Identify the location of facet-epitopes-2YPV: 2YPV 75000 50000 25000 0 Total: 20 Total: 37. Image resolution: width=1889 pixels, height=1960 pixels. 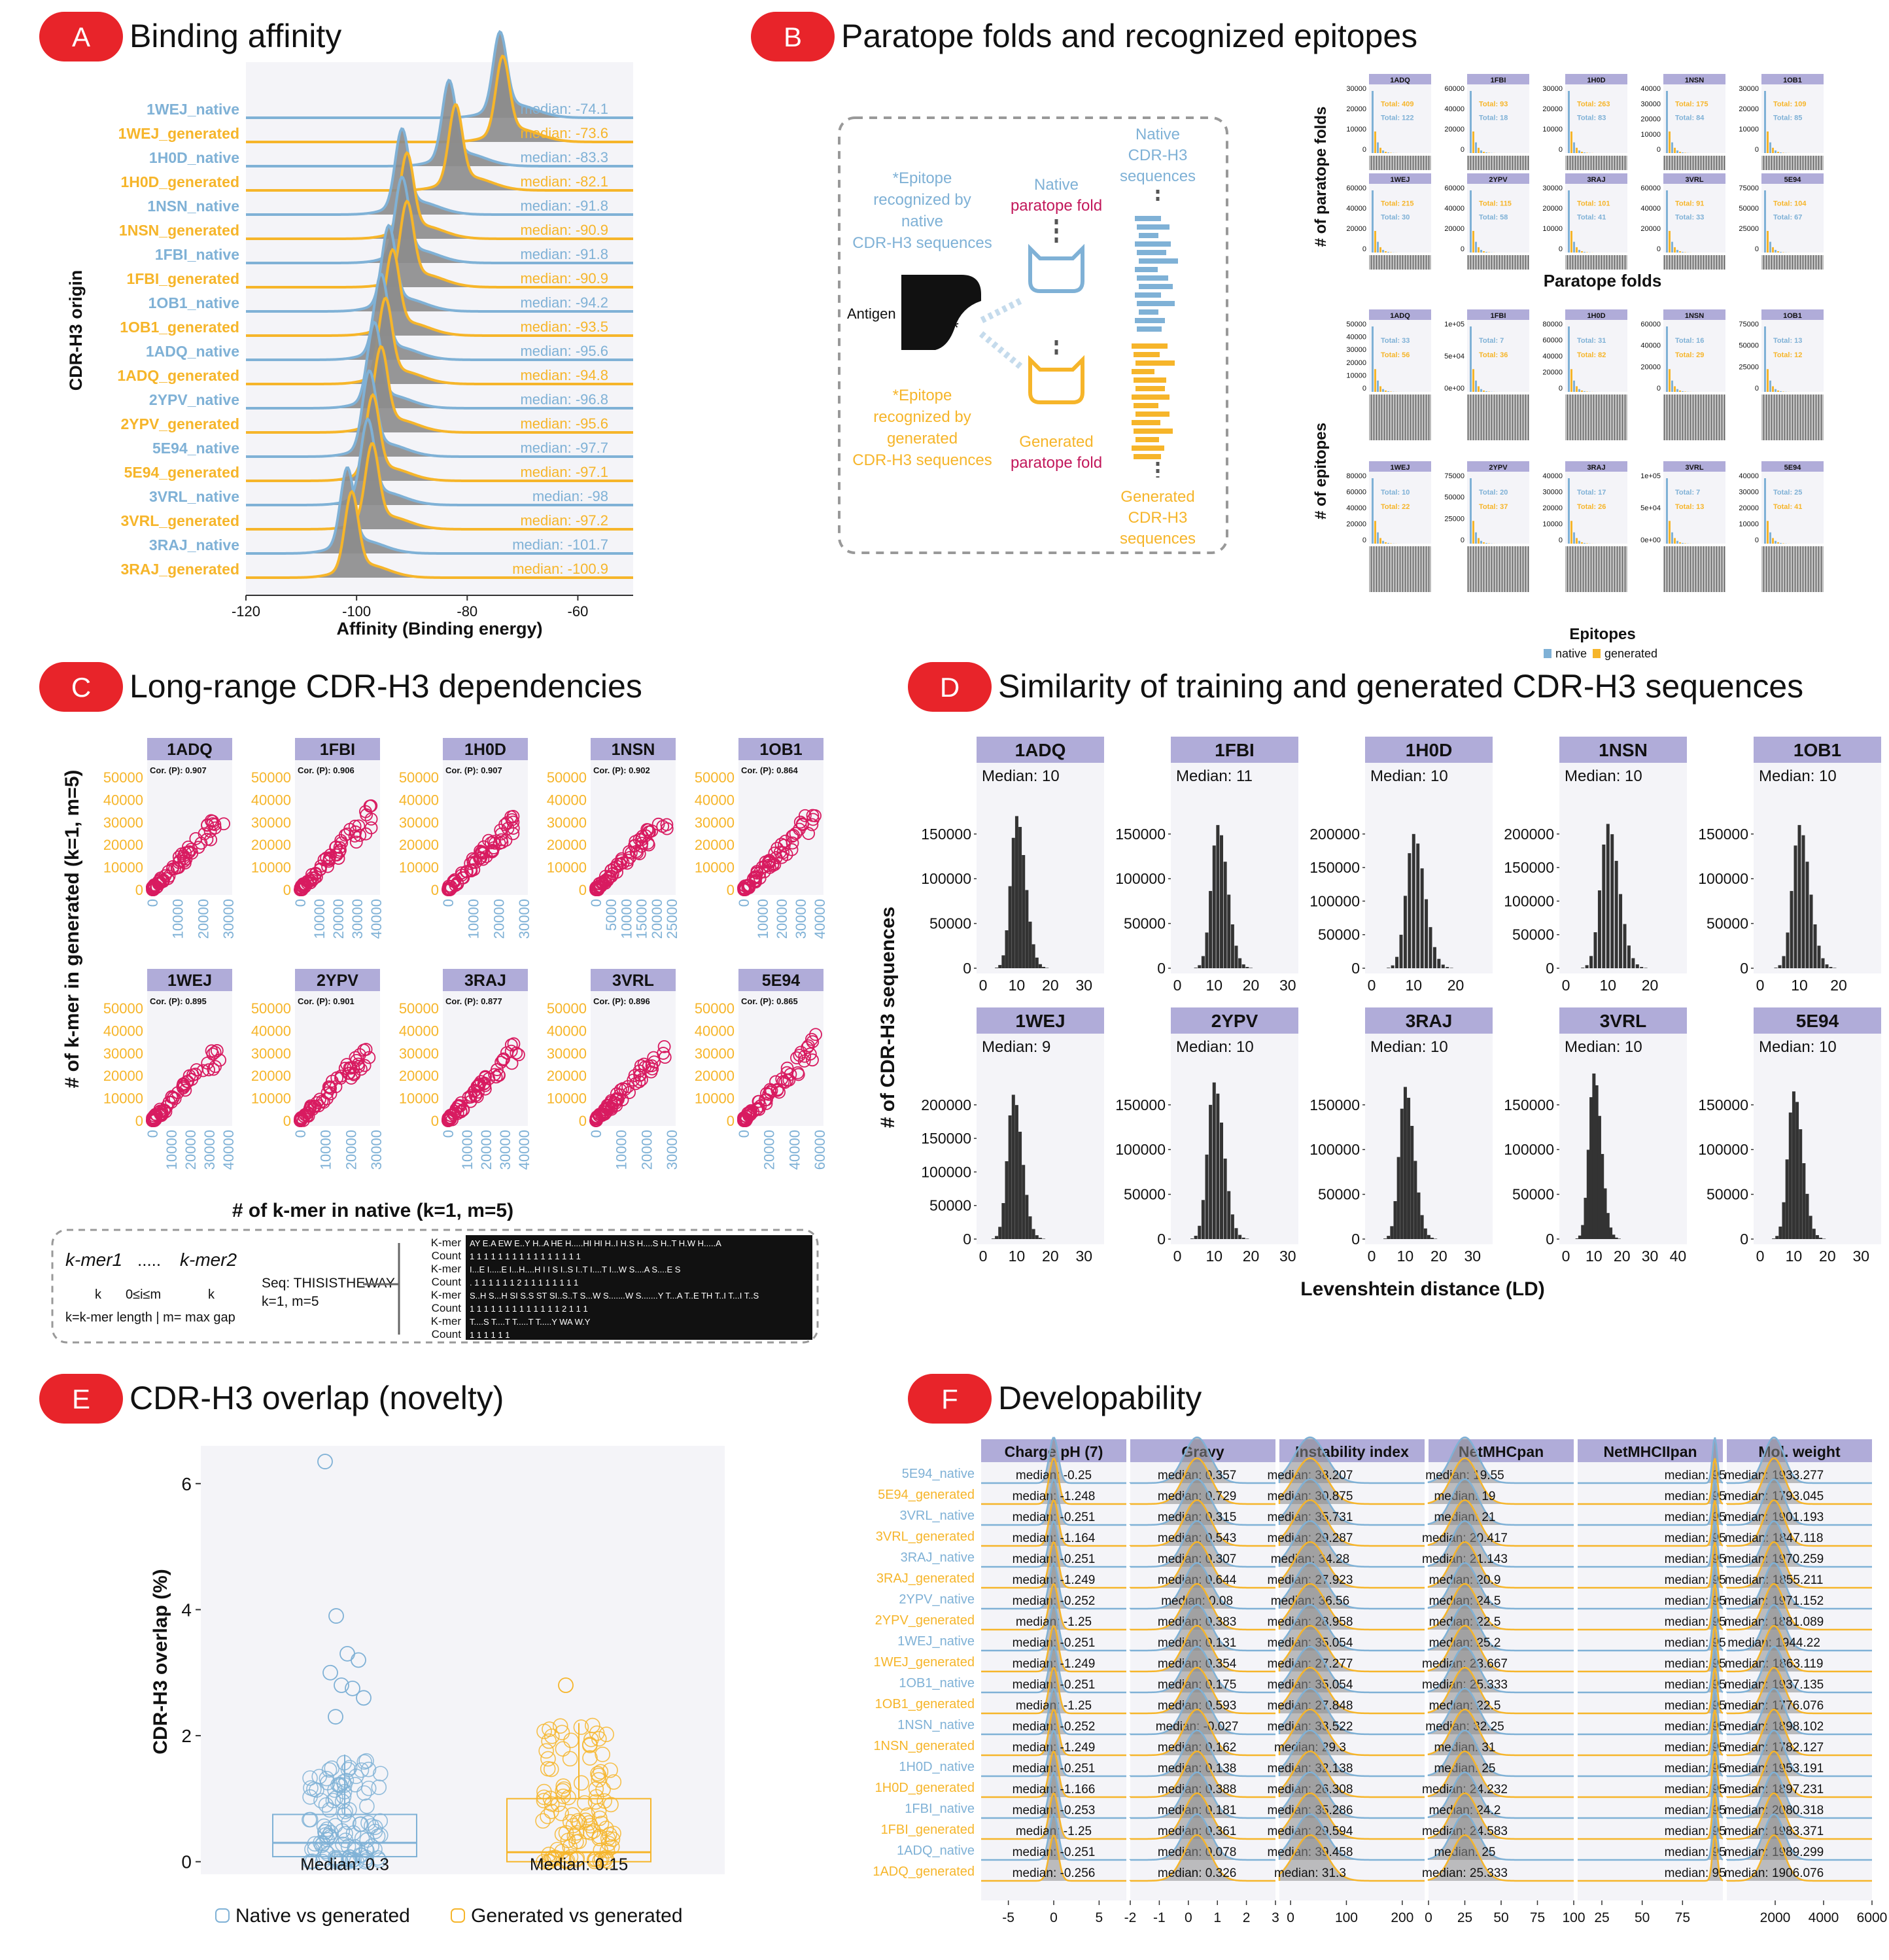
(1487, 526).